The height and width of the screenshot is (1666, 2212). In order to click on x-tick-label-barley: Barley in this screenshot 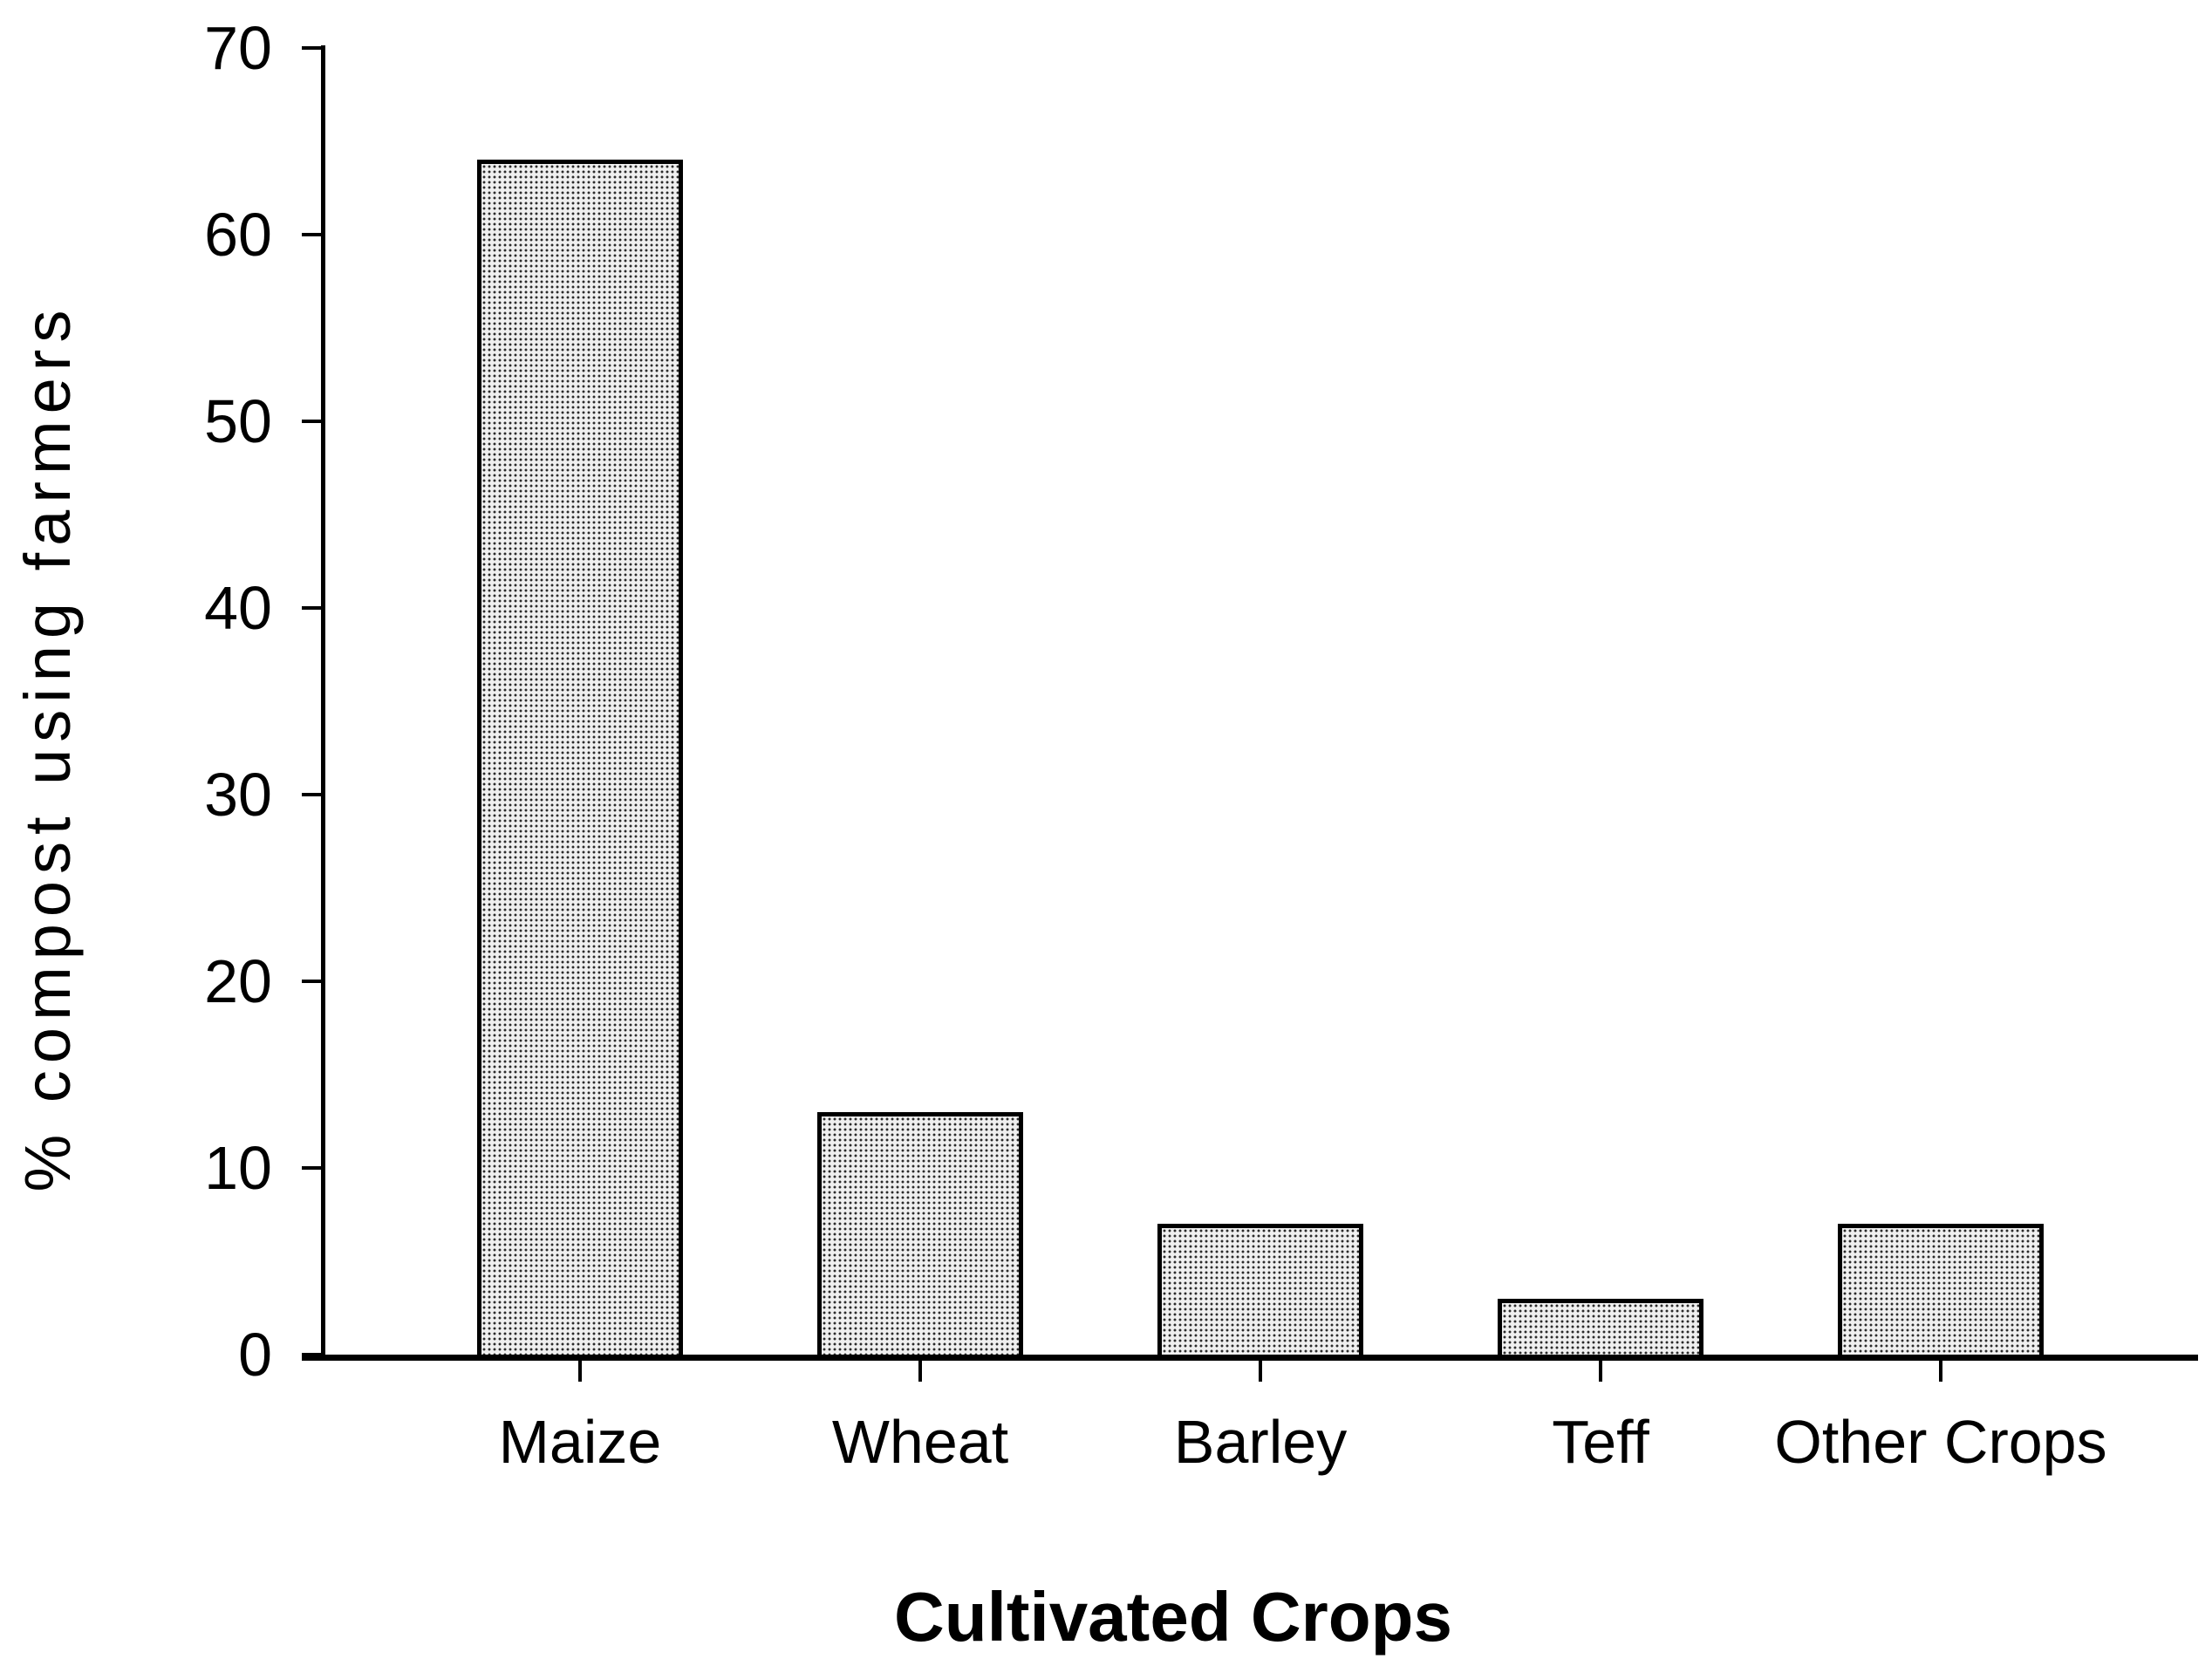, I will do `click(1260, 1442)`.